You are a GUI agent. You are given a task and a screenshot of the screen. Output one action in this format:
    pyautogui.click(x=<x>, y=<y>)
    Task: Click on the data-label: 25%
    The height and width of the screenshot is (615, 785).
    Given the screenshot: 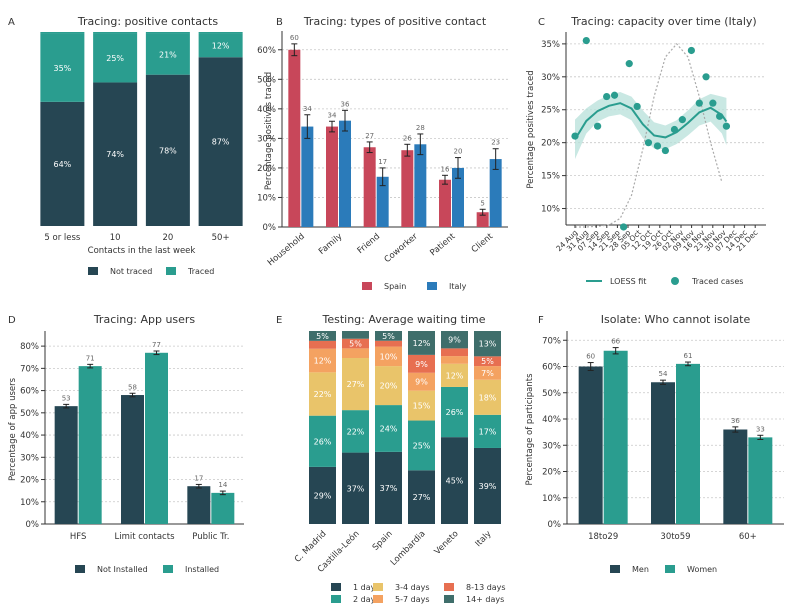 What is the action you would take?
    pyautogui.click(x=115, y=58)
    